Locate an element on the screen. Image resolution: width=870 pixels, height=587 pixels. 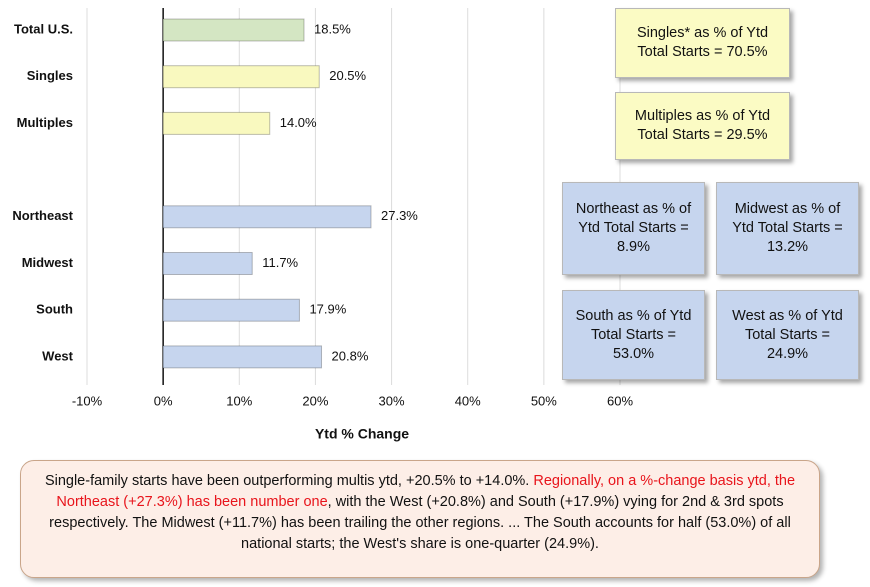
bar-label: 18.5% is located at coordinates (332, 28).